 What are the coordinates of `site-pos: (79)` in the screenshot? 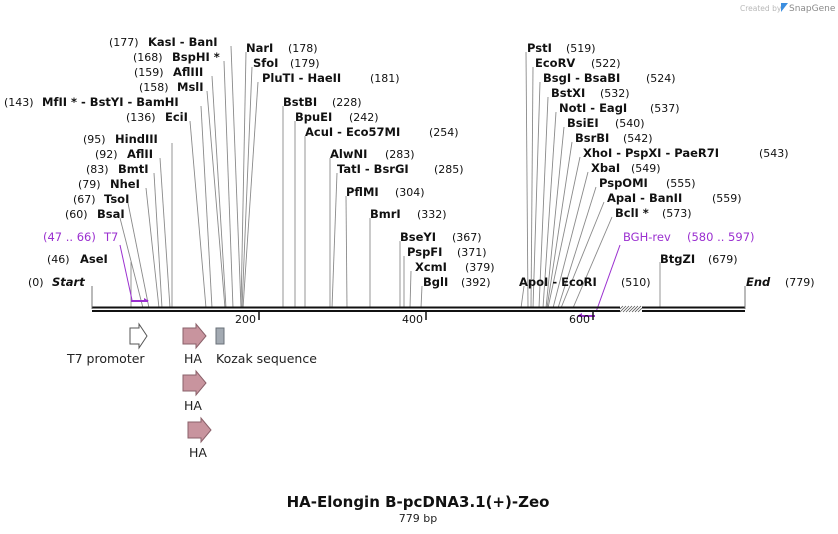 It's located at (89, 184).